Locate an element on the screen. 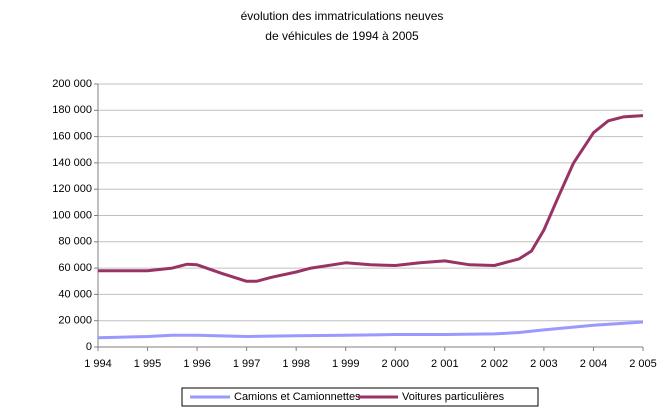 The image size is (662, 416). x-tick-label: 2 004 is located at coordinates (594, 364).